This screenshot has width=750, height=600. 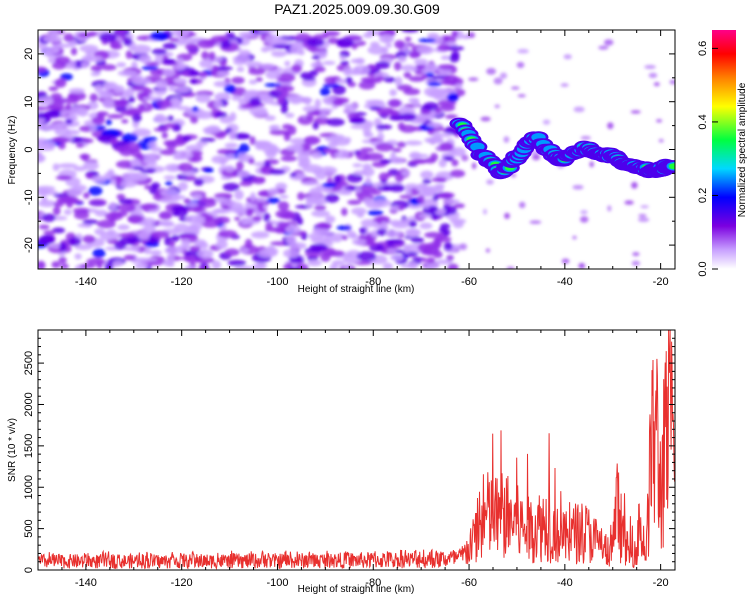 I want to click on snr-x-tick-label: -140, so click(x=86, y=583).